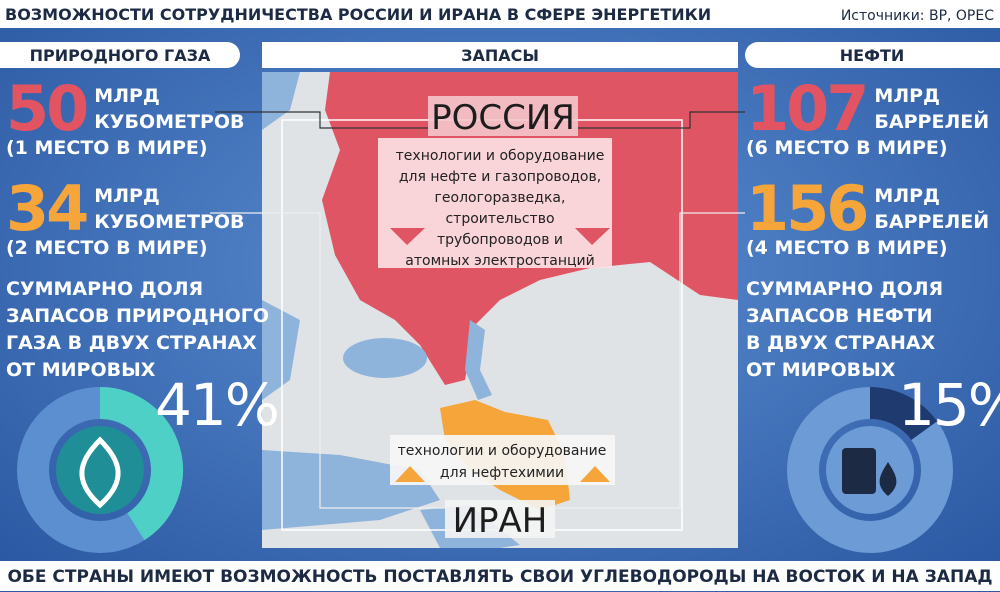  What do you see at coordinates (46, 208) in the screenshot?
I see `big-number: 34` at bounding box center [46, 208].